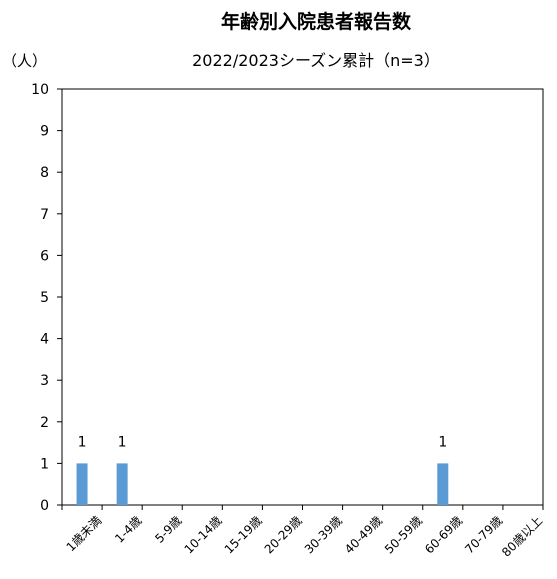 The width and height of the screenshot is (557, 579). Describe the element at coordinates (363, 534) in the screenshot. I see `x-tick-label: 40-49歳` at that location.